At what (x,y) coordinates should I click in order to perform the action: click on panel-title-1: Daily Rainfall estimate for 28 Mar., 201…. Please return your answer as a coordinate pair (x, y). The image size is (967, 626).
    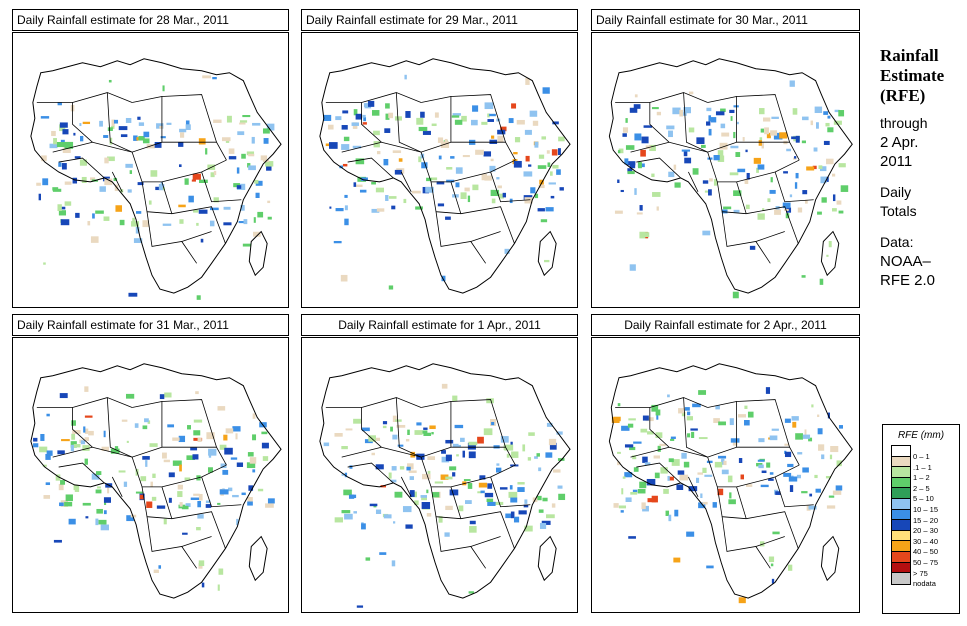
    Looking at the image, I should click on (150, 20).